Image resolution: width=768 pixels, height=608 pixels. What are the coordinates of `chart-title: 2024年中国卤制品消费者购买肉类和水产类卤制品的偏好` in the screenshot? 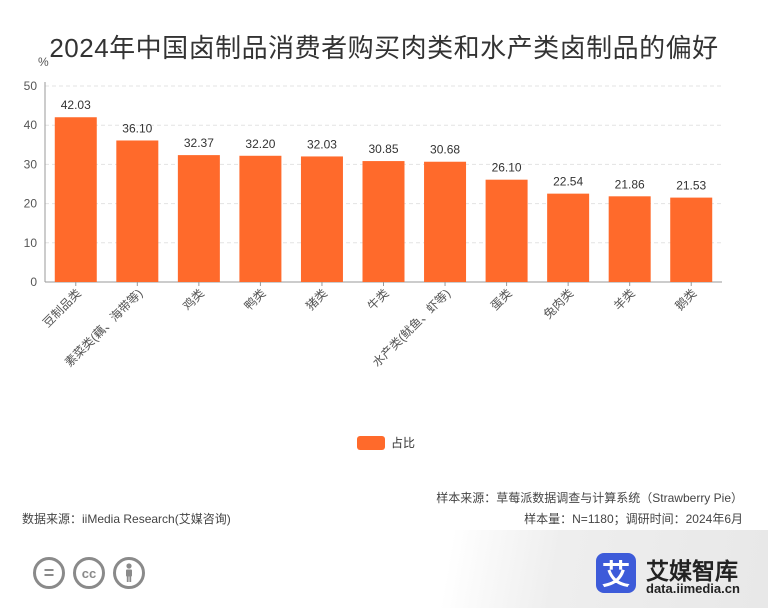 It's located at (384, 48).